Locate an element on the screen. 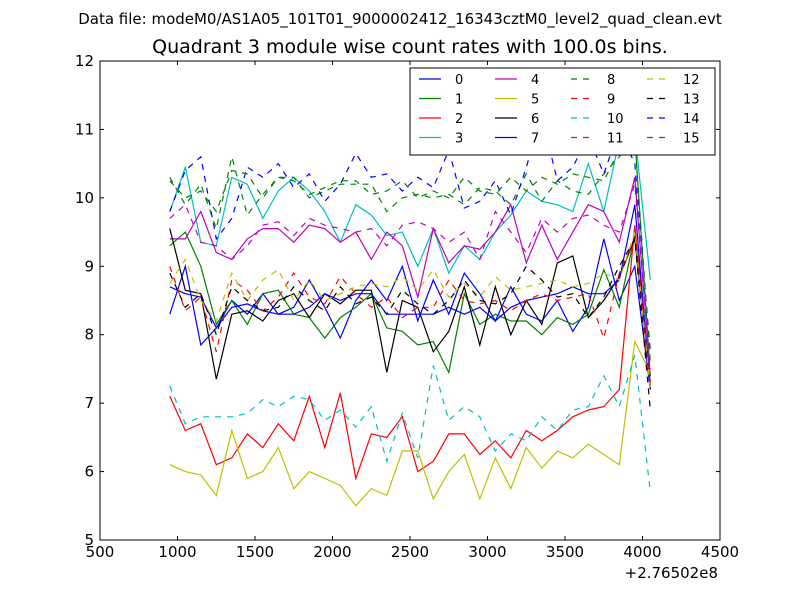 This screenshot has width=800, height=600. x-tick-label: 2000 is located at coordinates (332, 552).